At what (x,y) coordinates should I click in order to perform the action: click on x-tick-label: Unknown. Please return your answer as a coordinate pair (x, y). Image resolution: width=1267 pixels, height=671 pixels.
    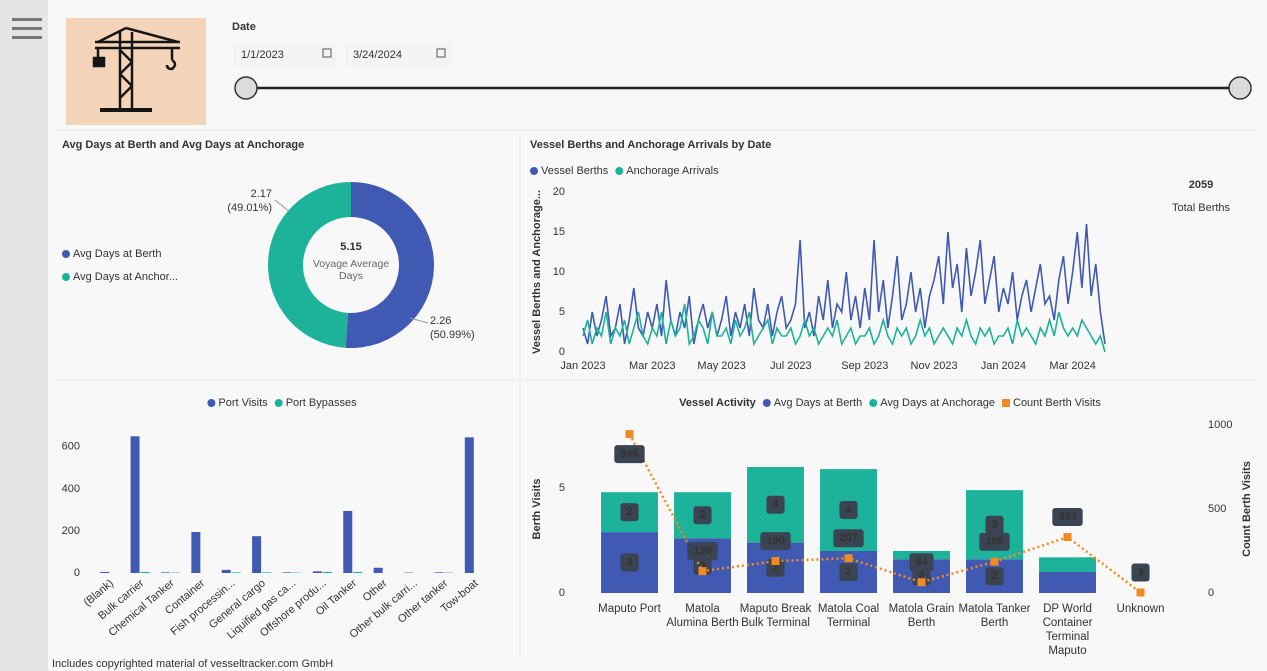
    Looking at the image, I should click on (1140, 609).